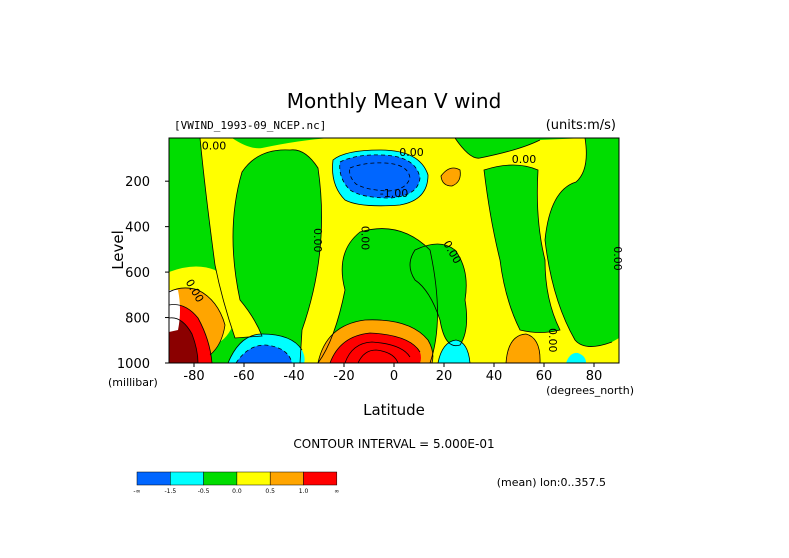 The width and height of the screenshot is (789, 558). Describe the element at coordinates (394, 410) in the screenshot. I see `x-axis-label: Latitude` at that location.